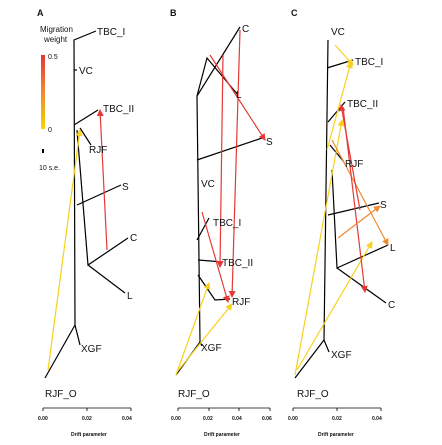 This screenshot has height=445, width=442. Describe the element at coordinates (338, 32) in the screenshot. I see `panel-c-node-label: VC` at that location.